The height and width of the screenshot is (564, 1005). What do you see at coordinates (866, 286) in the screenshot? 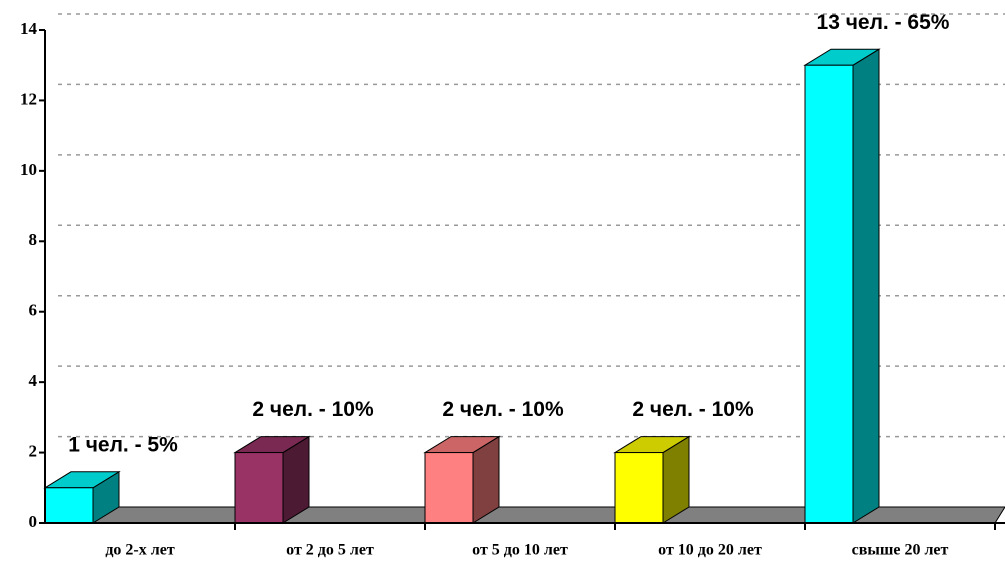
I see `bar-side` at bounding box center [866, 286].